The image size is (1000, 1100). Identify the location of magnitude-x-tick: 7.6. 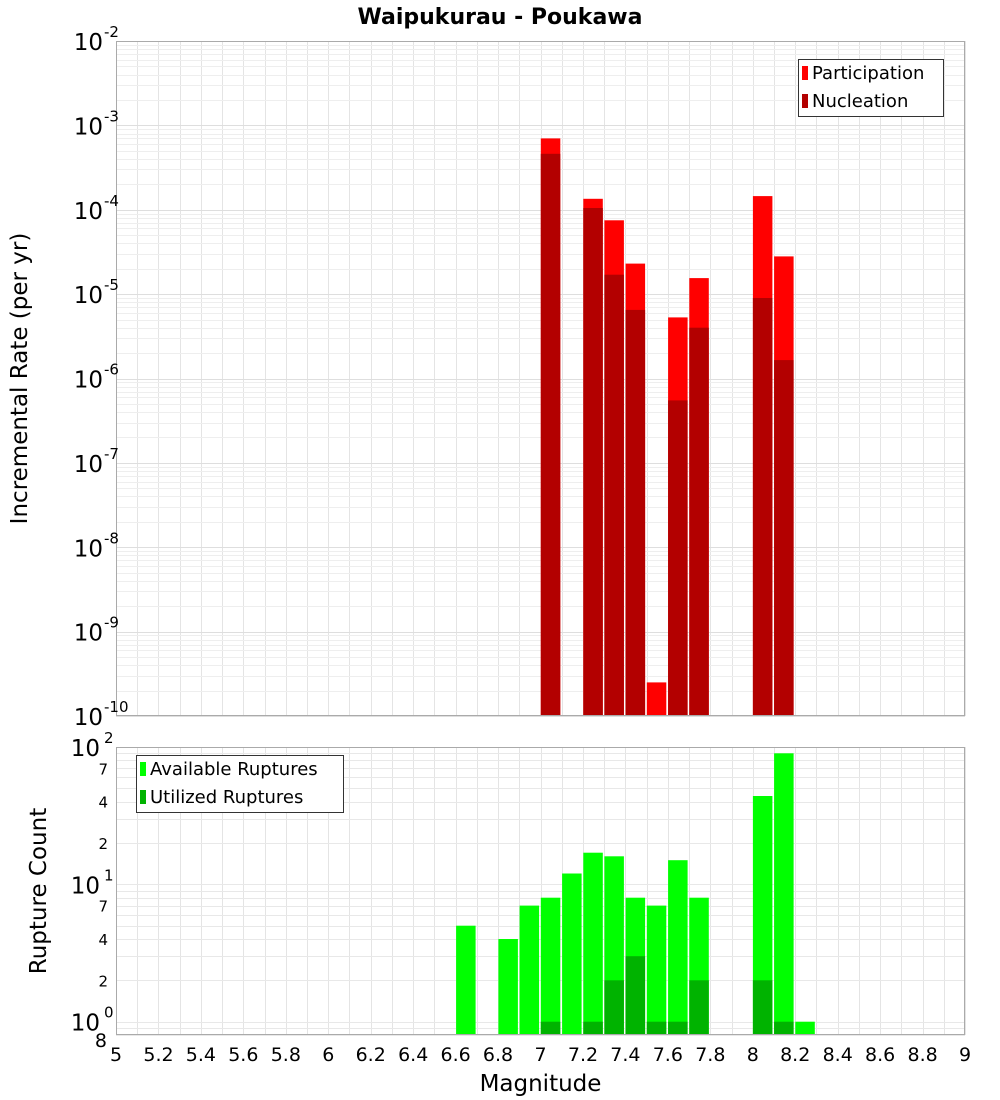
(668, 1055).